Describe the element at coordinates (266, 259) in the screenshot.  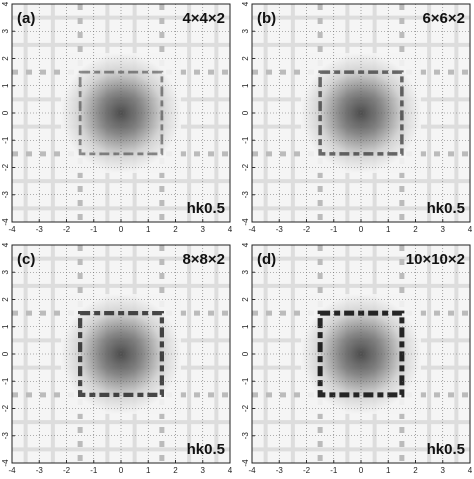
I see `panel-label: (d)` at that location.